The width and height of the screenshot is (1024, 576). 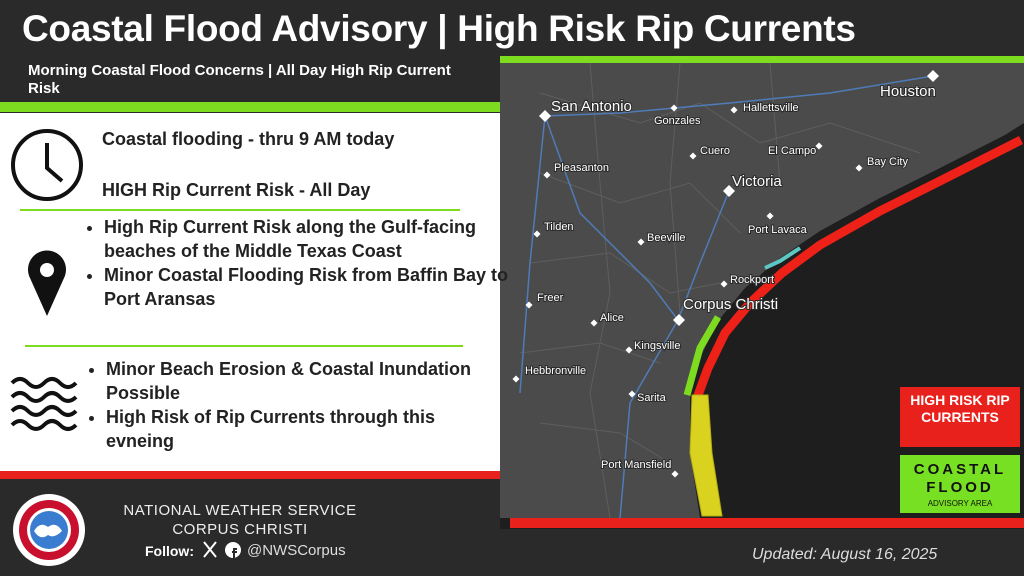 I want to click on city-label: Cuero, so click(x=715, y=151).